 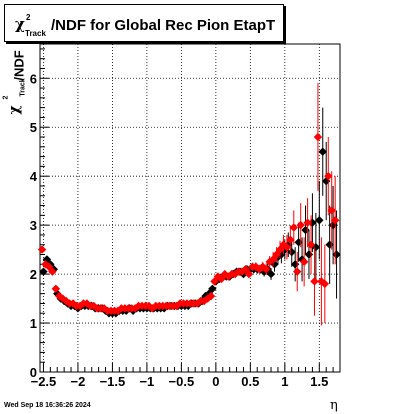 What do you see at coordinates (215, 381) in the screenshot?
I see `x-tick-label: 0` at bounding box center [215, 381].